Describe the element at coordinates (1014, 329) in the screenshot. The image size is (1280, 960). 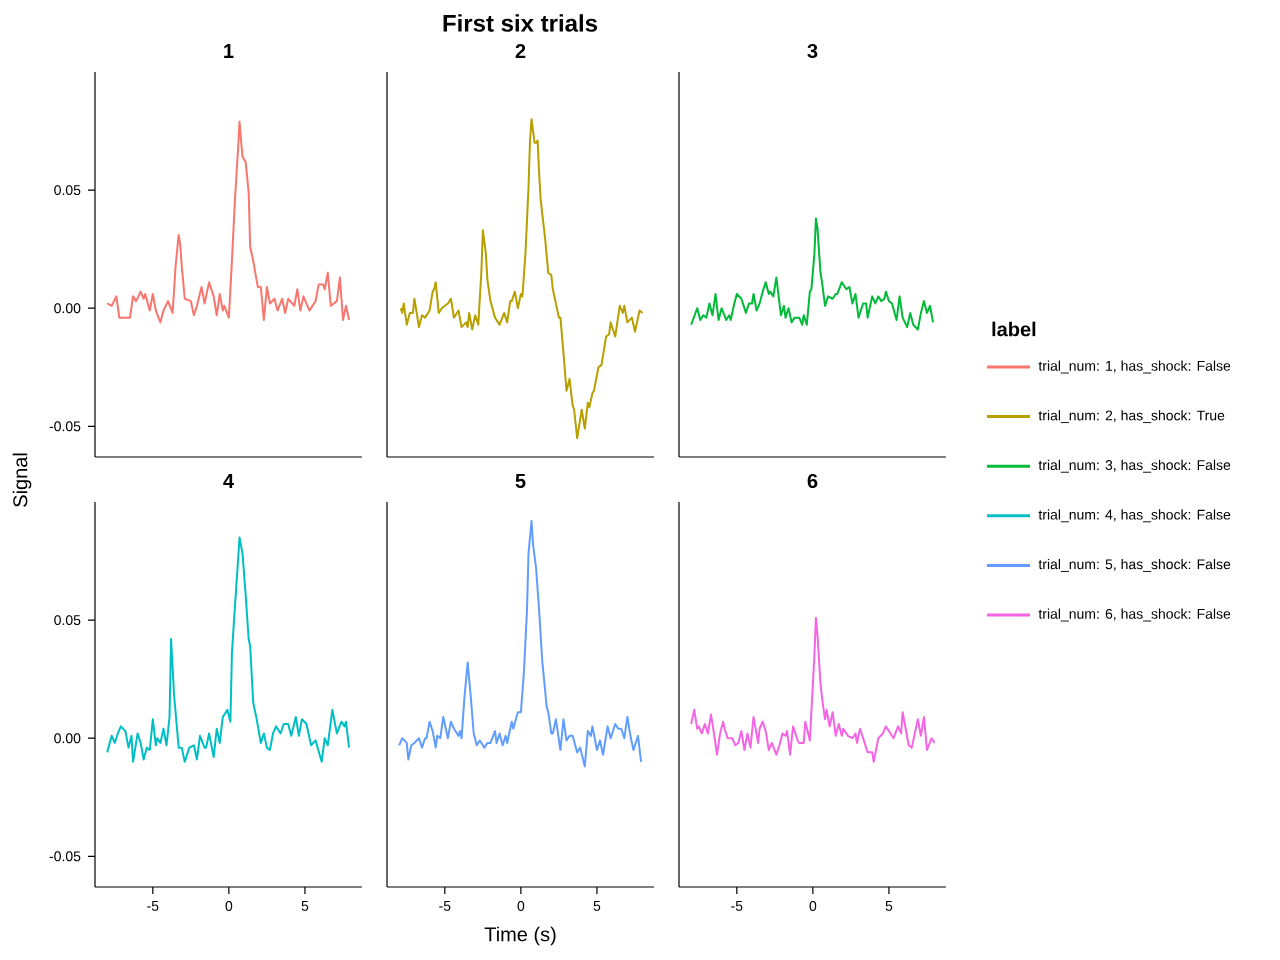
I see `legend-title: label` at that location.